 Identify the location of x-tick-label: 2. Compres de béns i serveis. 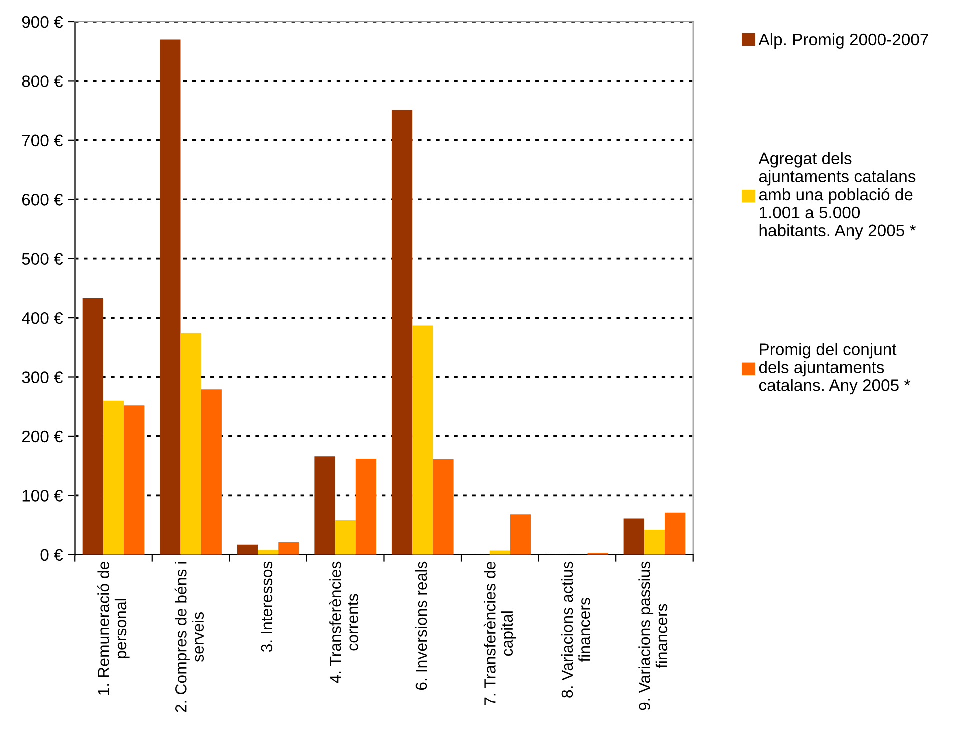
(189, 637).